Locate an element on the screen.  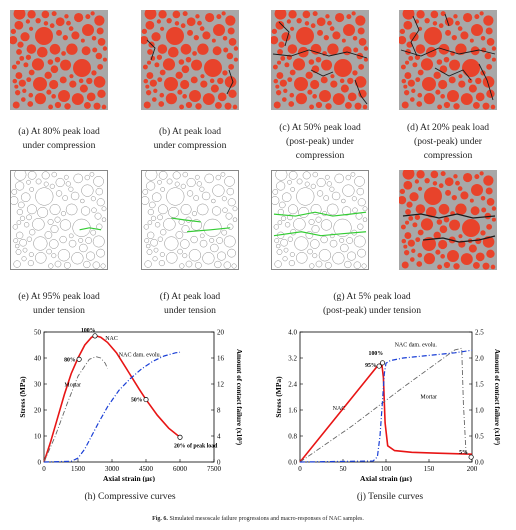
peak-marker is located at coordinates (379, 366).